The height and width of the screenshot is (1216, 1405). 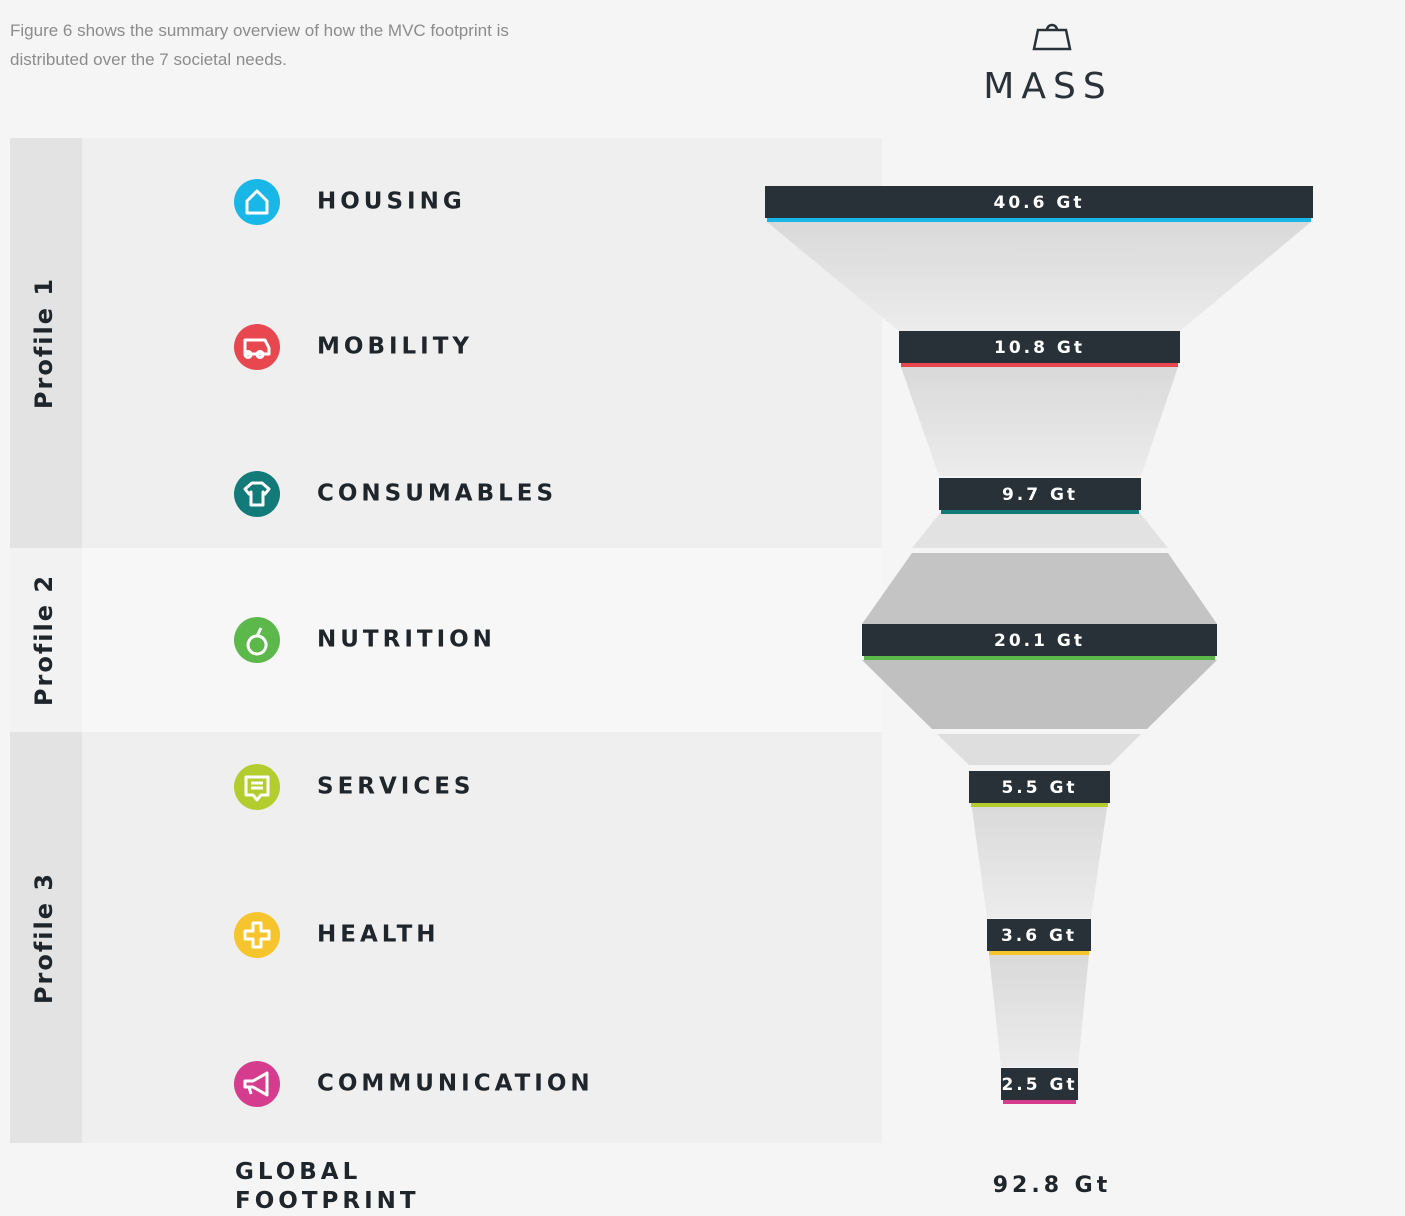 I want to click on row-band, so click(x=482, y=640).